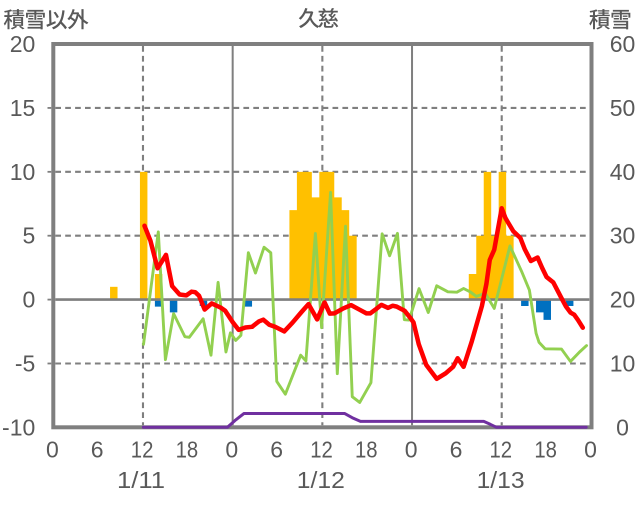  Describe the element at coordinates (623, 172) in the screenshot. I see `svg-text: 40` at that location.